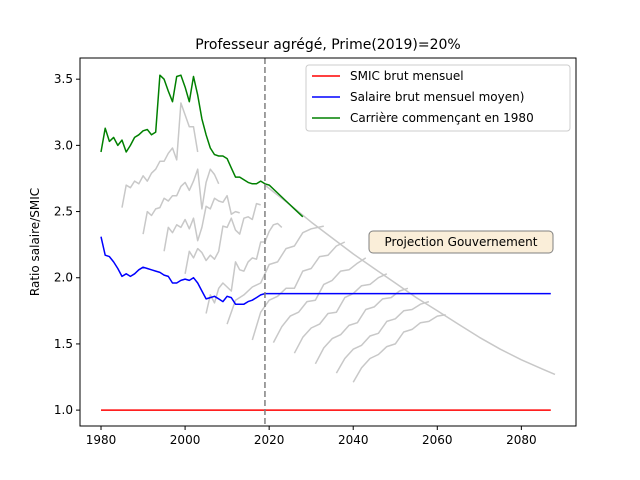  I want to click on legend-label-salaire: Salaire brut mensuel moyen), so click(437, 97).